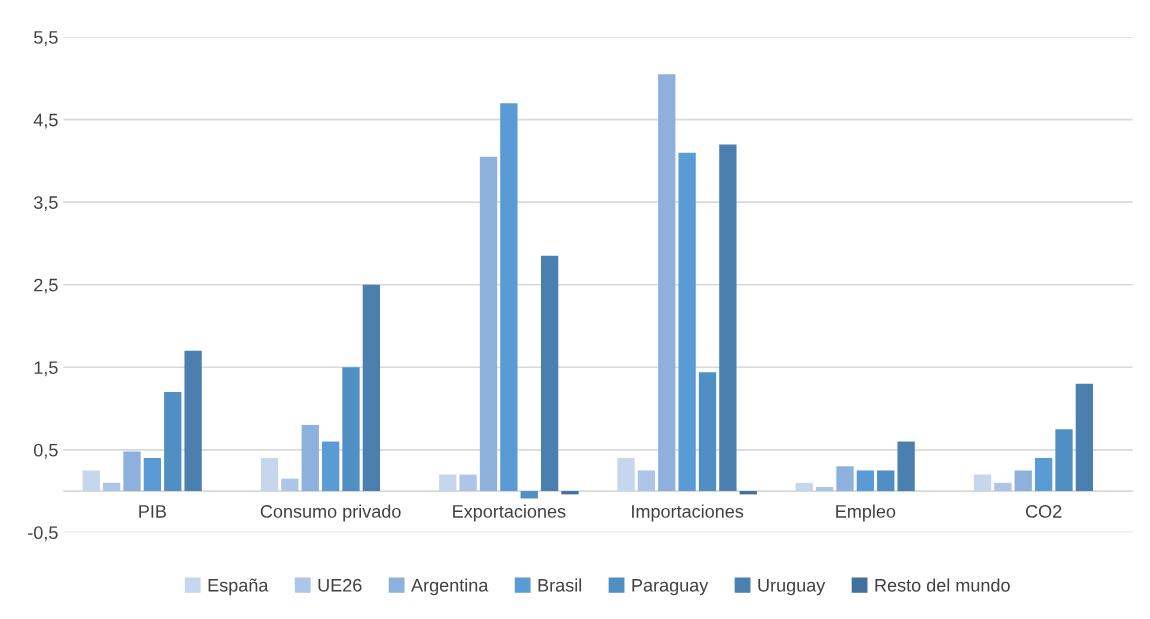 This screenshot has width=1150, height=619. Describe the element at coordinates (509, 513) in the screenshot. I see `x-tick-label: Exportaciones` at that location.